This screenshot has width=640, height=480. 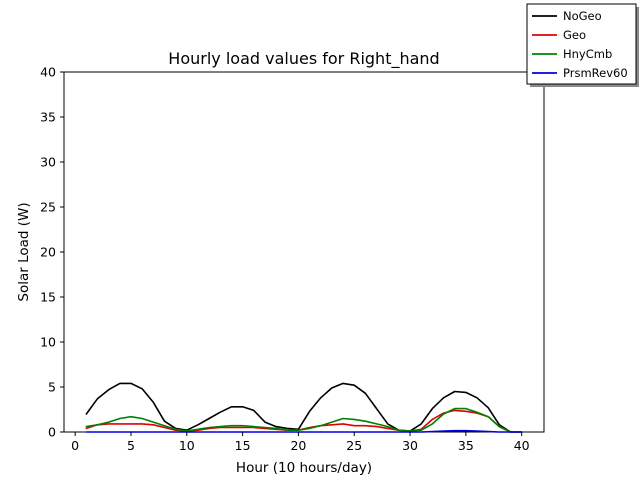 I want to click on legend-box, so click(x=581, y=44).